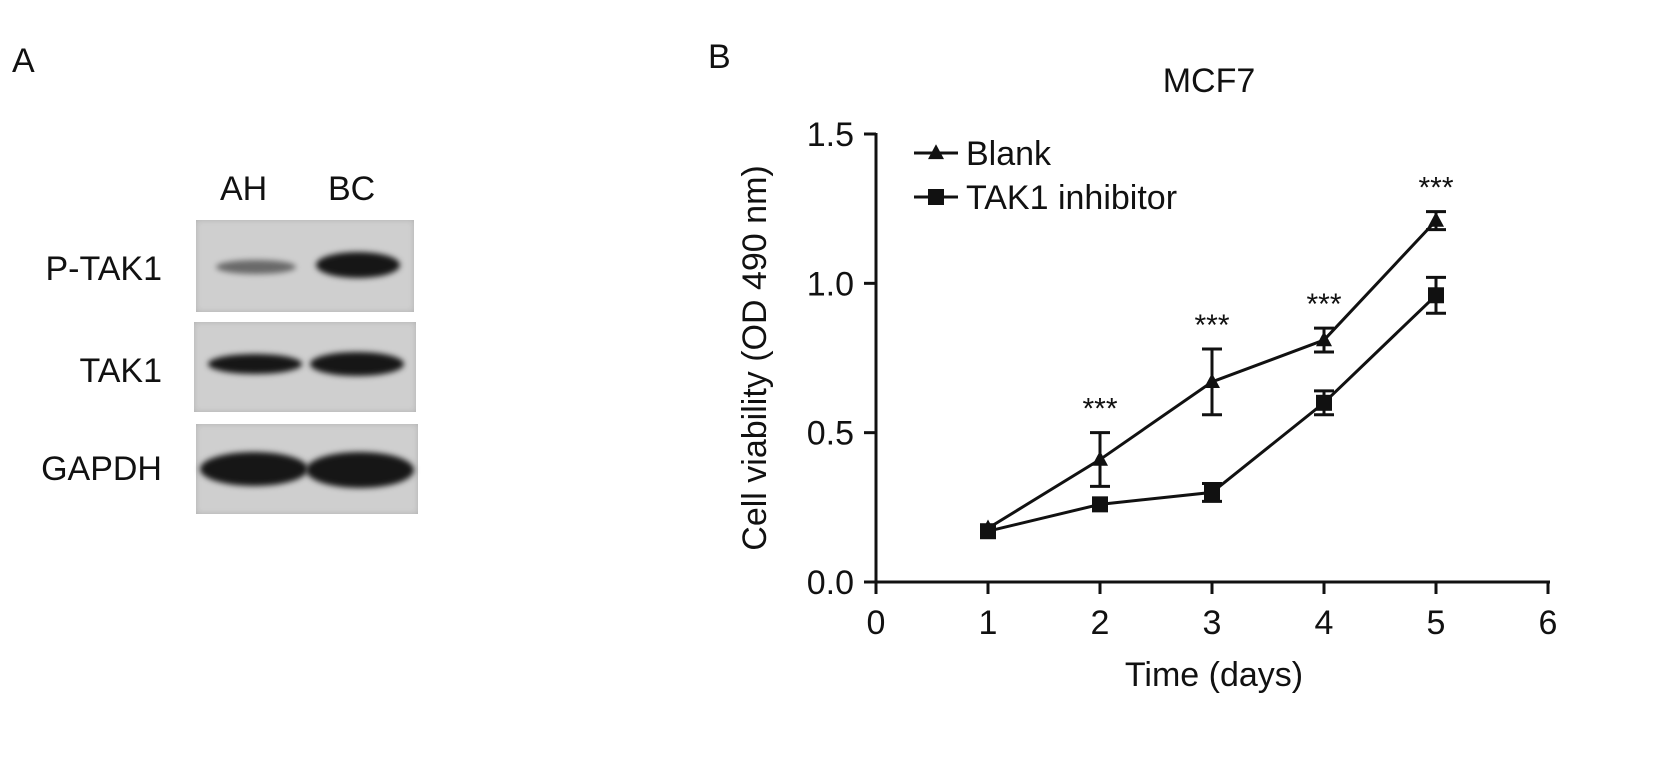 Image resolution: width=1678 pixels, height=758 pixels. Describe the element at coordinates (352, 189) in the screenshot. I see `lane-label-bc: BC` at that location.